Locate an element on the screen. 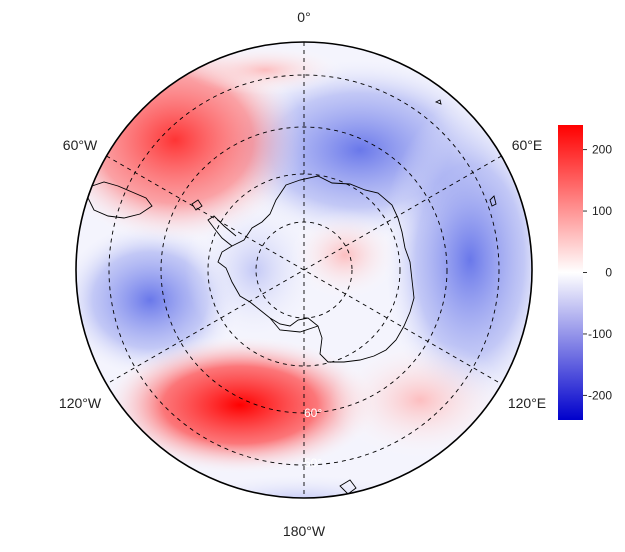 The image size is (625, 552). latitude-label-60: 60° is located at coordinates (313, 413).